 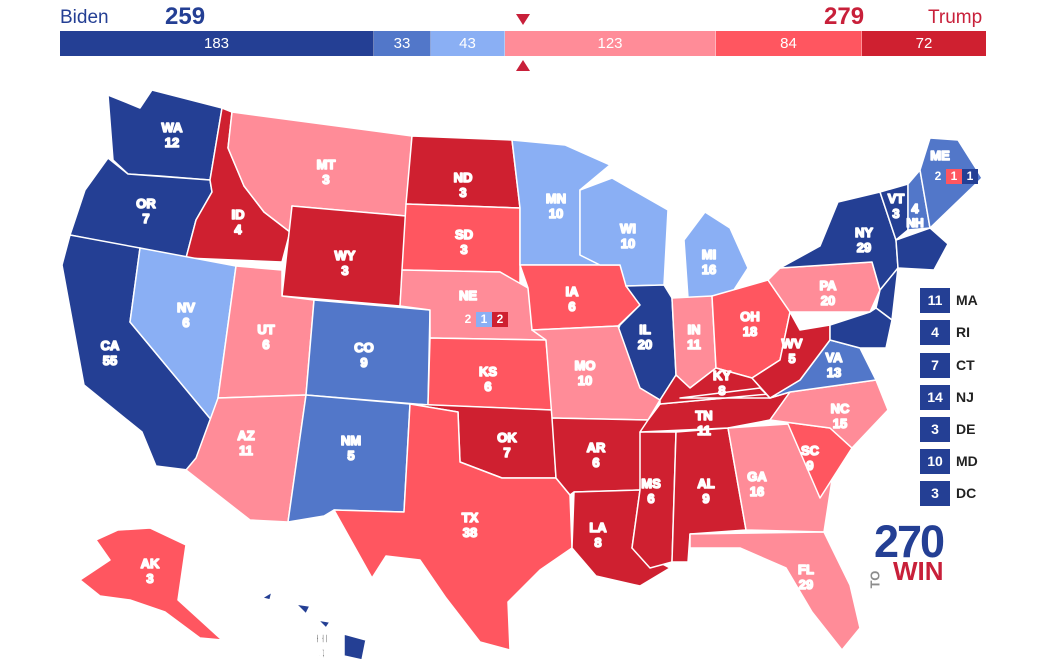 What do you see at coordinates (789, 43) in the screenshot?
I see `bar-segment-likely-rep: 84` at bounding box center [789, 43].